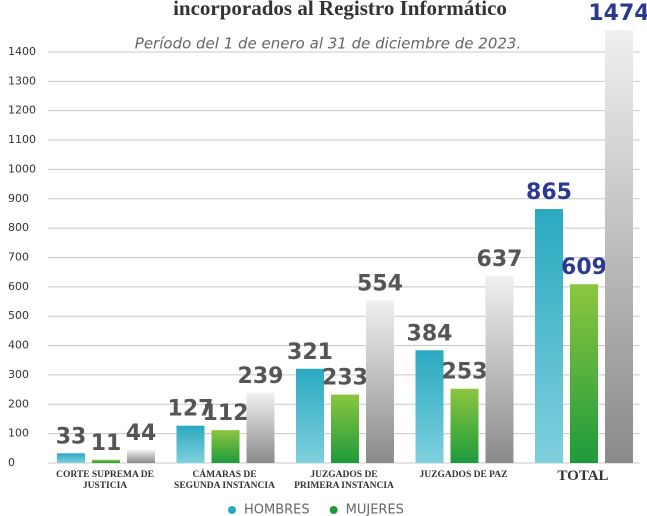 The width and height of the screenshot is (647, 516). Describe the element at coordinates (18, 315) in the screenshot. I see `y-tick-label: 500` at that location.